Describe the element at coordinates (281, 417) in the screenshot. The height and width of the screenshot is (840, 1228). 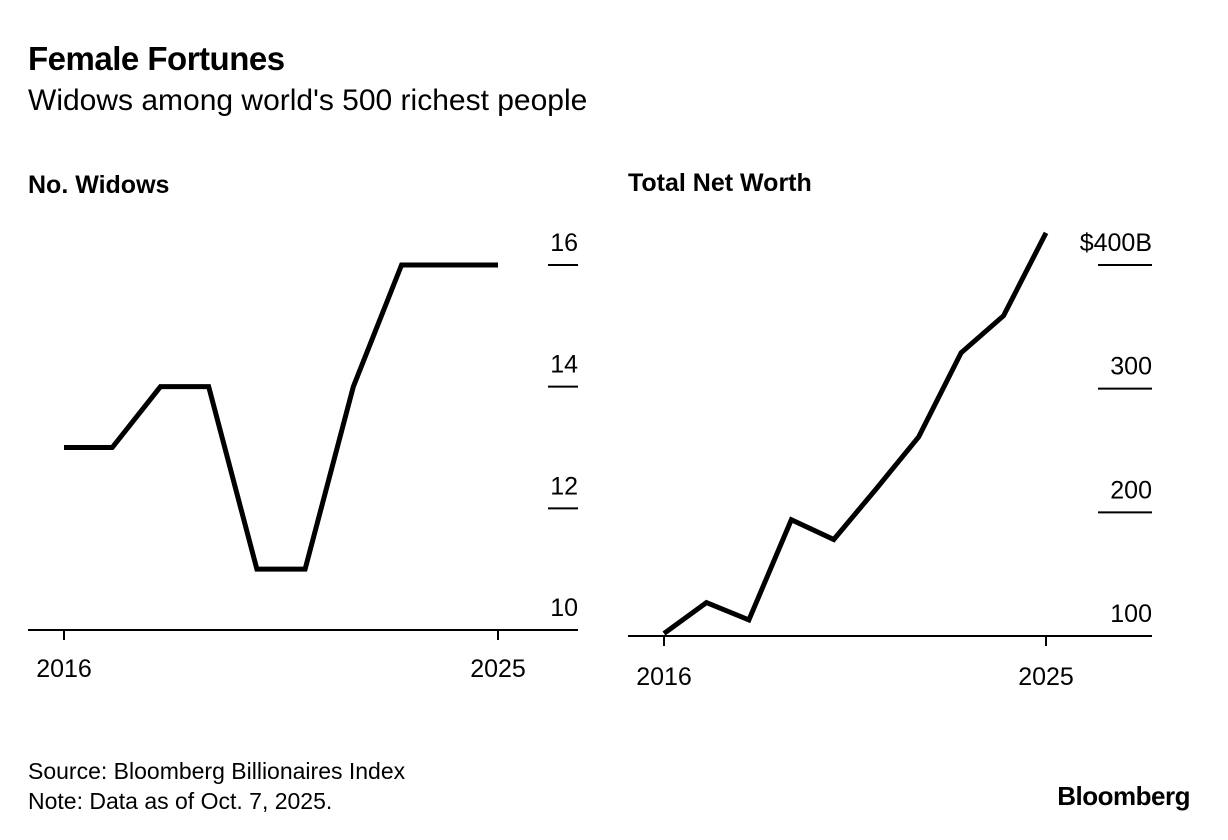
I see `widows-series-line` at that location.